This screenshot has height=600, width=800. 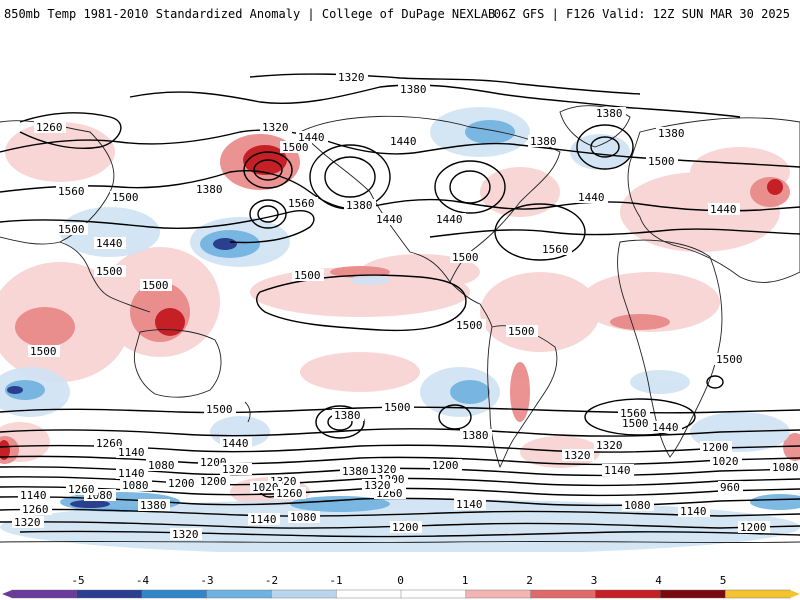 I want to click on svg-text: 960, so click(x=730, y=487).